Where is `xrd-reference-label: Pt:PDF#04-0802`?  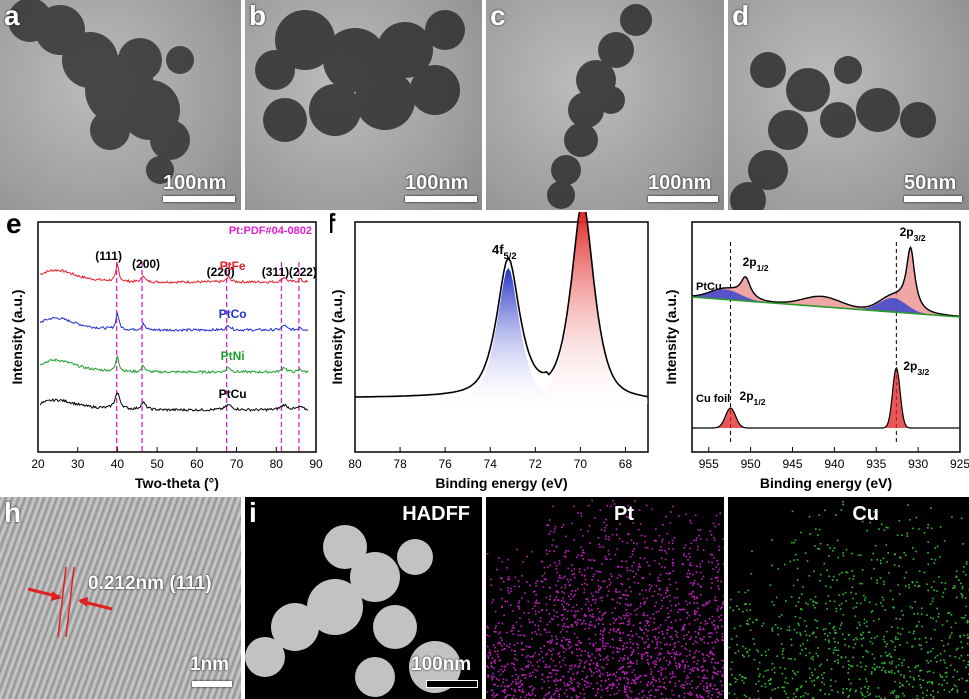
xrd-reference-label: Pt:PDF#04-0802 is located at coordinates (270, 231).